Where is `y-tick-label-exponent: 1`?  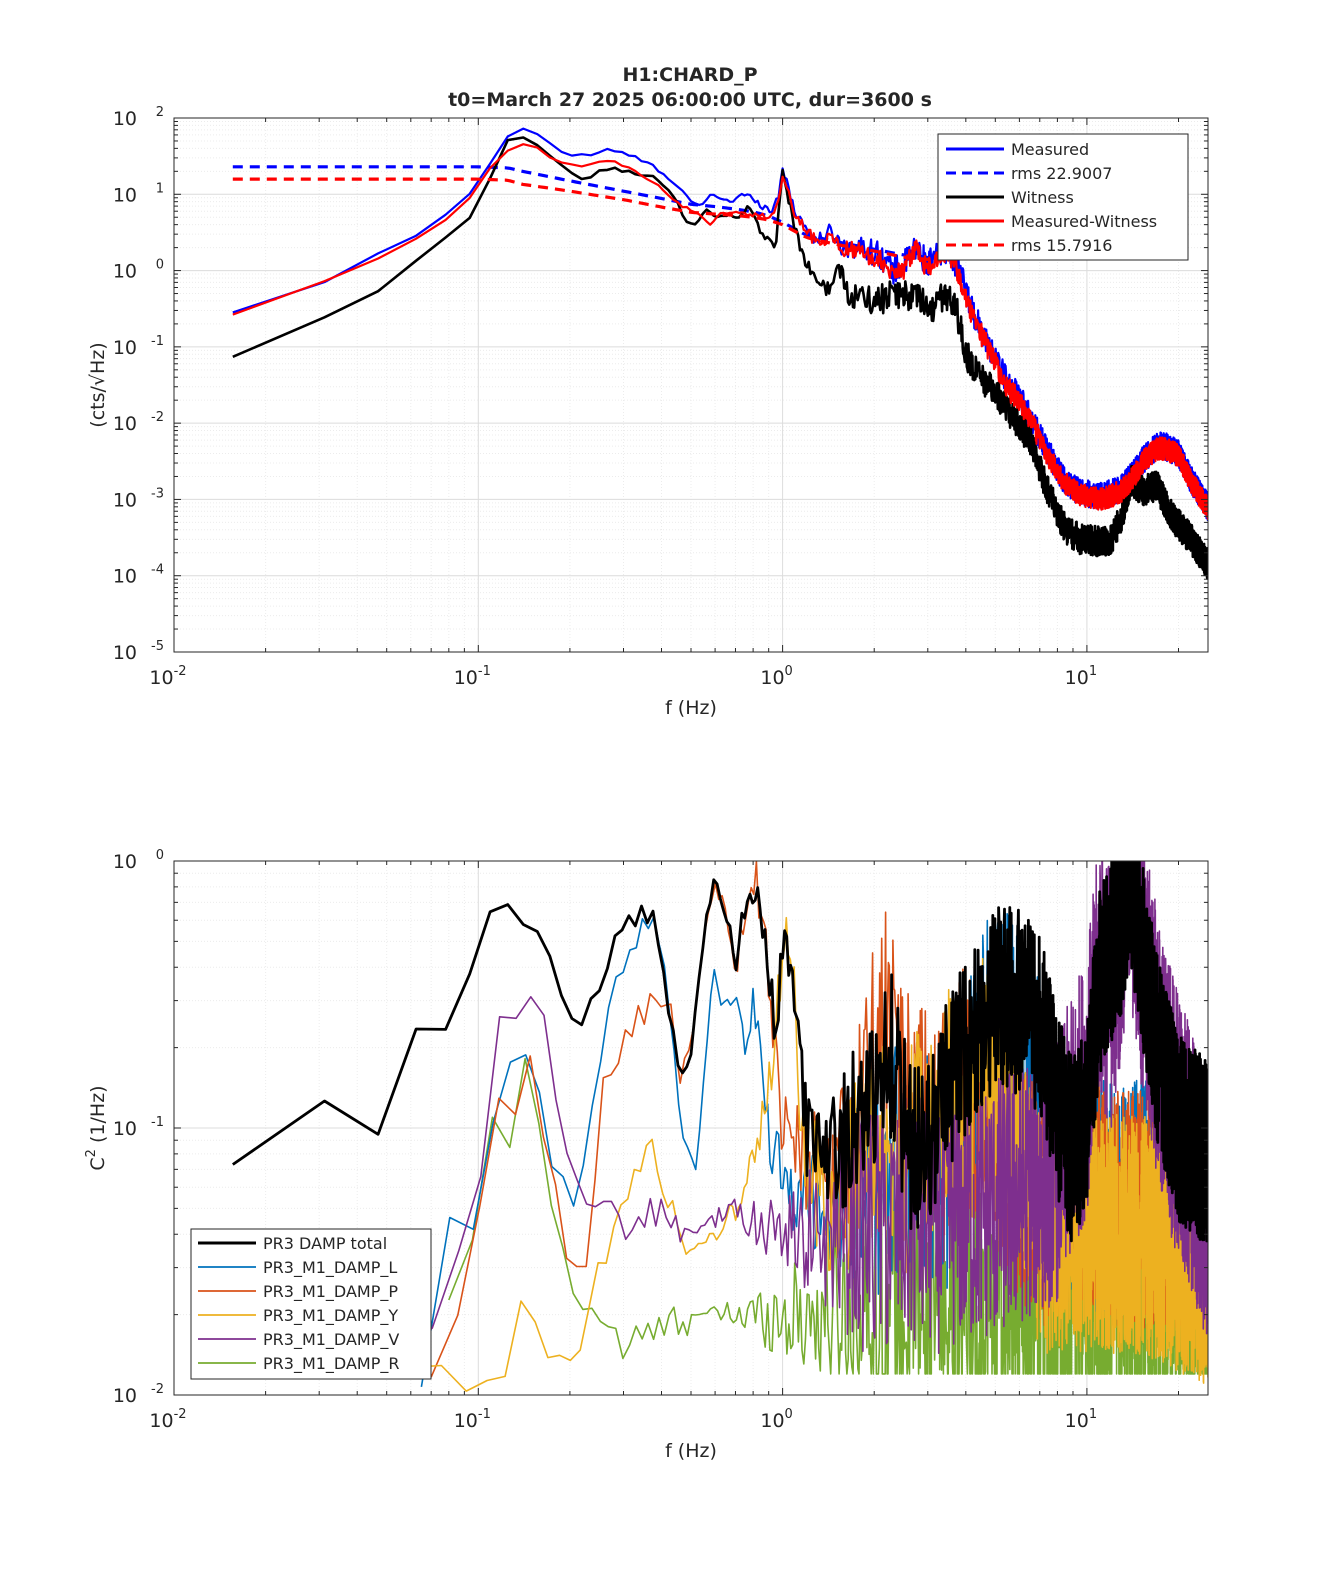
y-tick-label-exponent: 1 is located at coordinates (160, 188).